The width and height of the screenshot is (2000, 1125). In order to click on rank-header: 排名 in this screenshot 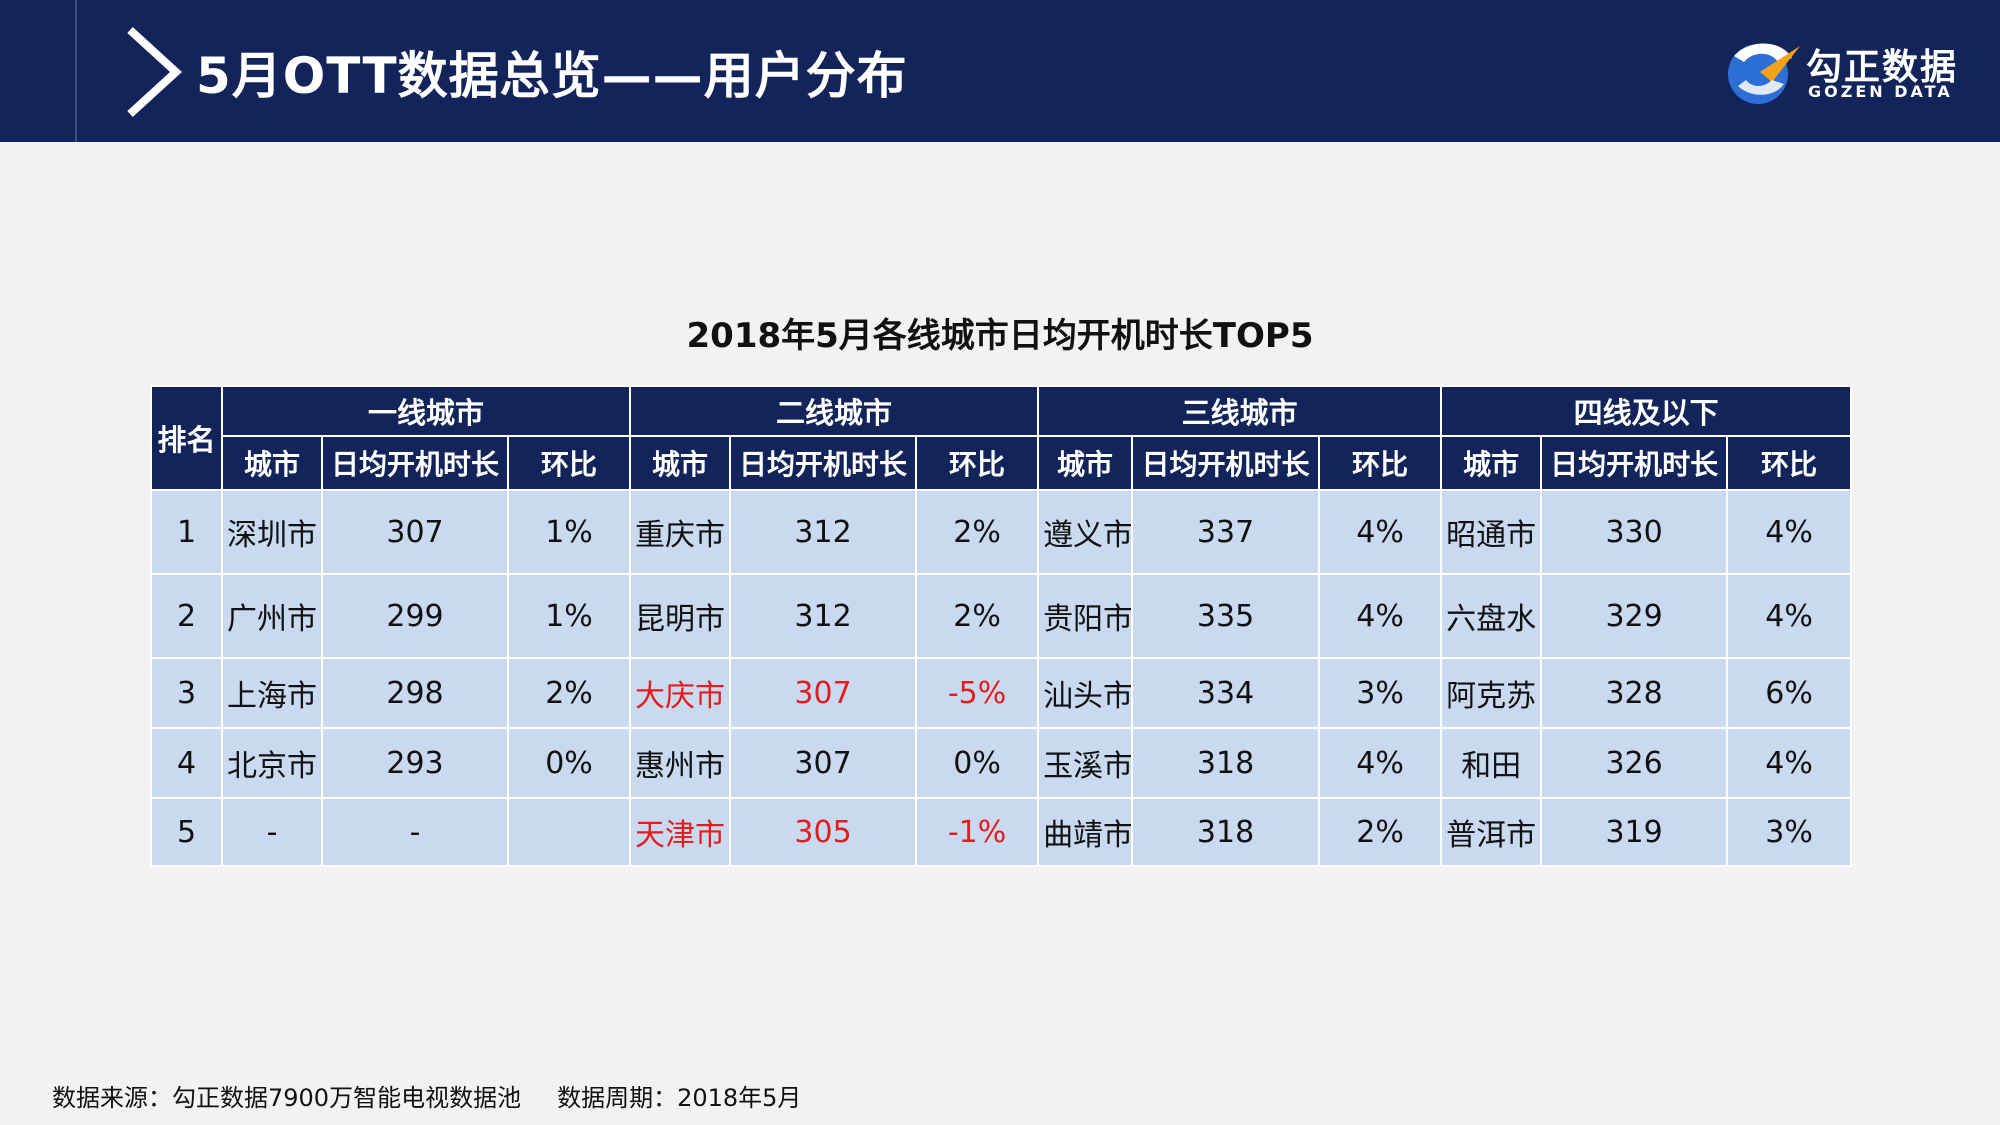, I will do `click(186, 438)`.